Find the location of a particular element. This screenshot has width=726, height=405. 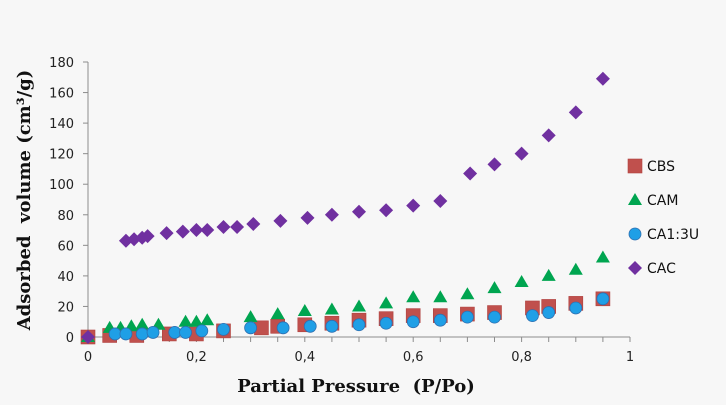

legend-label: CAM is located at coordinates (662, 201).